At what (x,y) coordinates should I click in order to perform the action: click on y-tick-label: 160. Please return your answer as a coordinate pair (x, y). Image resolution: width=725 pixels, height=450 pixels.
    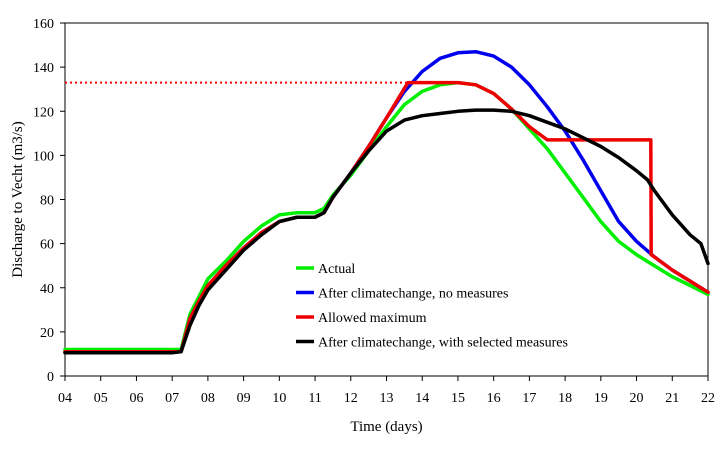
    Looking at the image, I should click on (43, 24).